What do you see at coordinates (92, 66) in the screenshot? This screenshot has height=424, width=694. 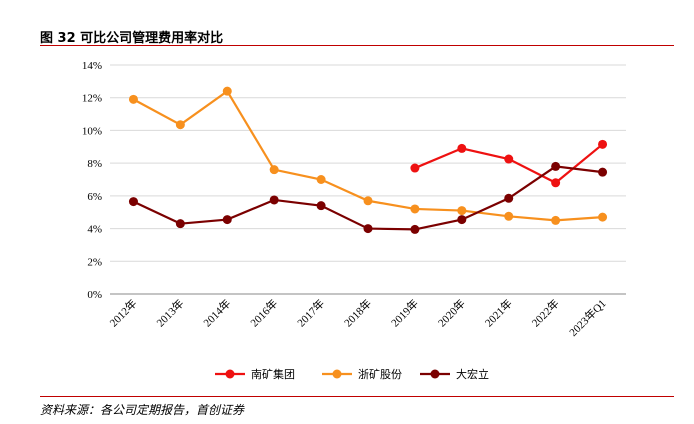 I see `y-tick-label: 14%` at bounding box center [92, 66].